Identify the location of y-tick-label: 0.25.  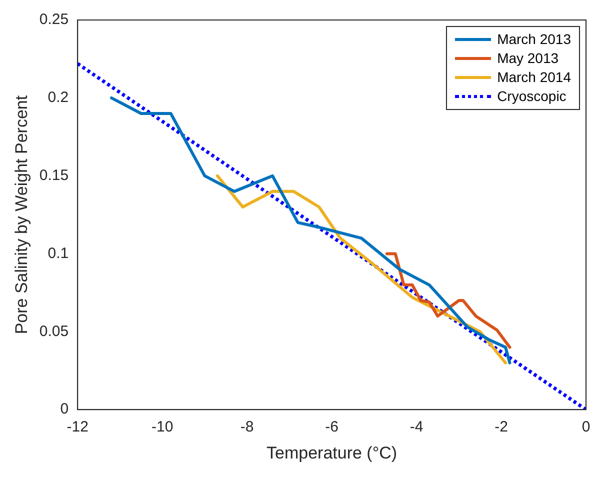
(54, 19).